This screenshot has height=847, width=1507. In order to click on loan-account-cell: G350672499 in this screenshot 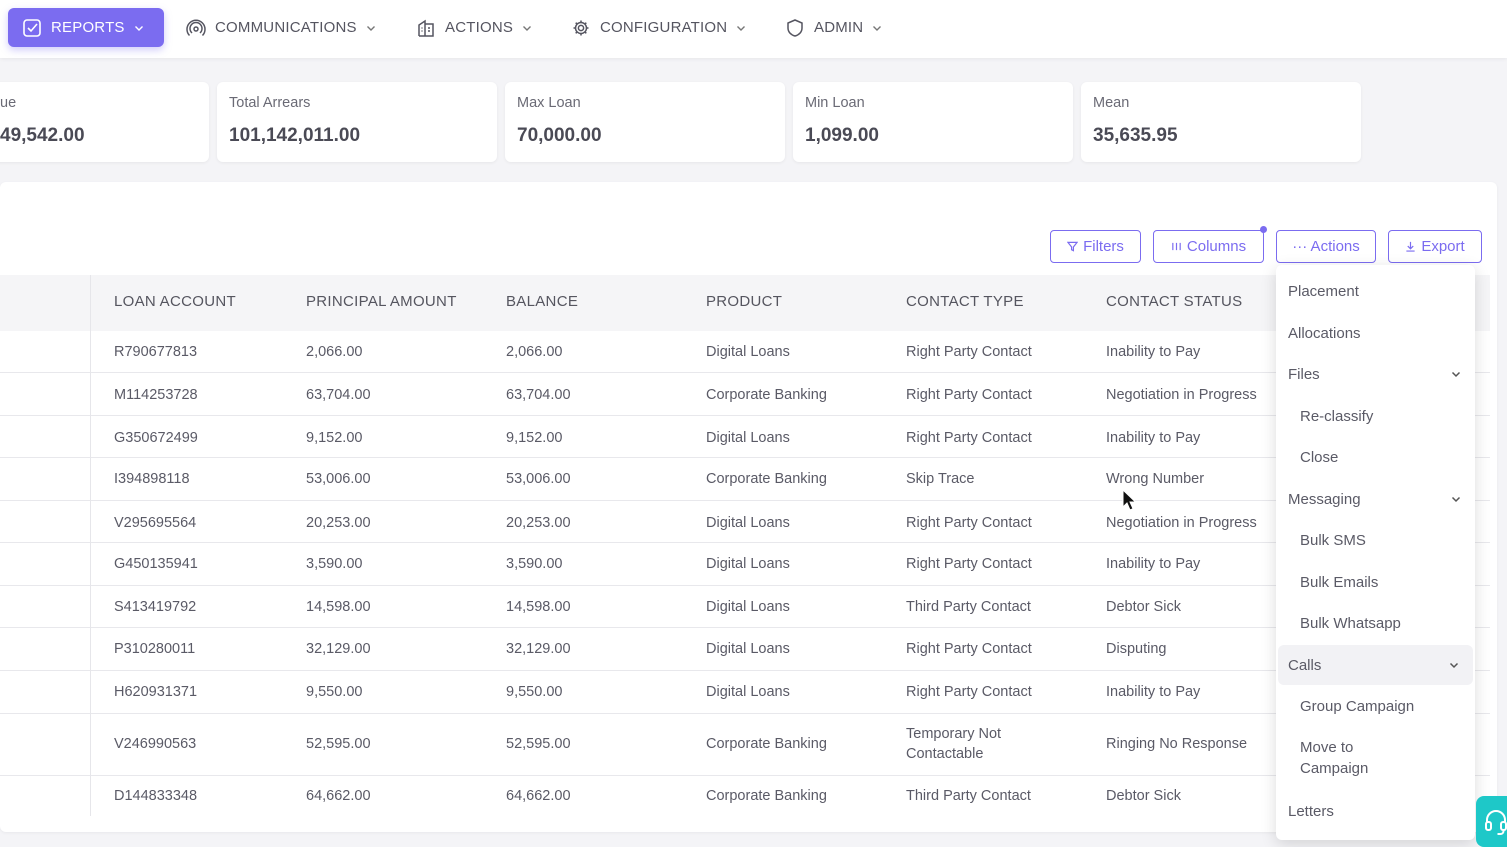, I will do `click(156, 438)`.